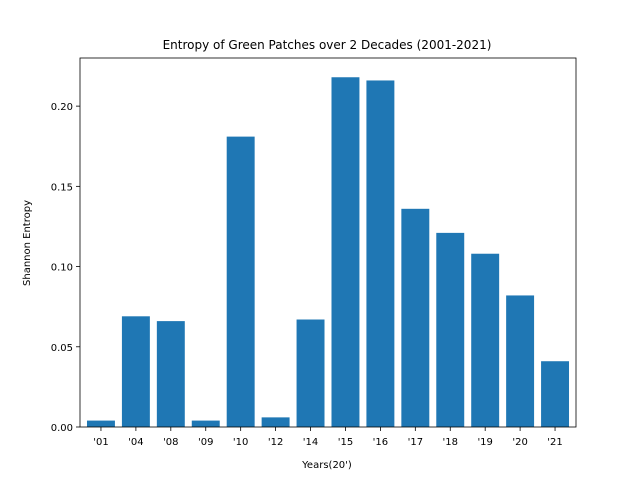 This screenshot has width=640, height=480. Describe the element at coordinates (415, 442) in the screenshot. I see `x-tick-label: '17` at that location.